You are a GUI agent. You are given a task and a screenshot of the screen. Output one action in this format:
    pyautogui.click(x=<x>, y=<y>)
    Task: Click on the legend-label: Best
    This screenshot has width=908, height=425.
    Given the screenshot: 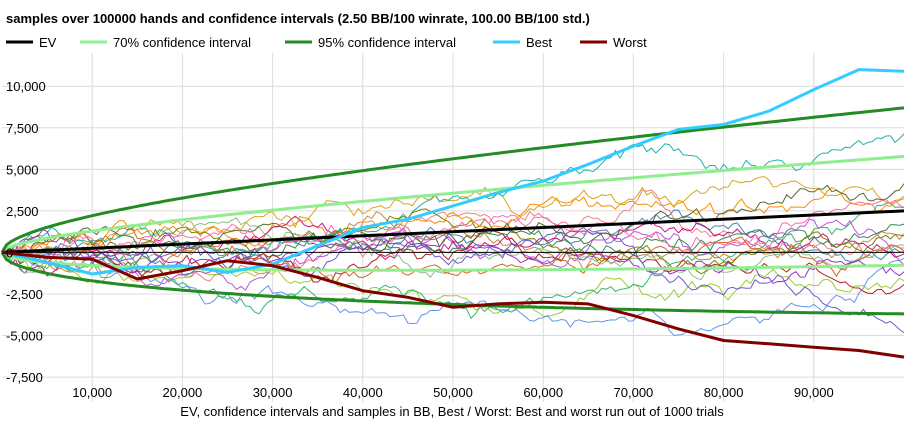 What is the action you would take?
    pyautogui.click(x=539, y=42)
    